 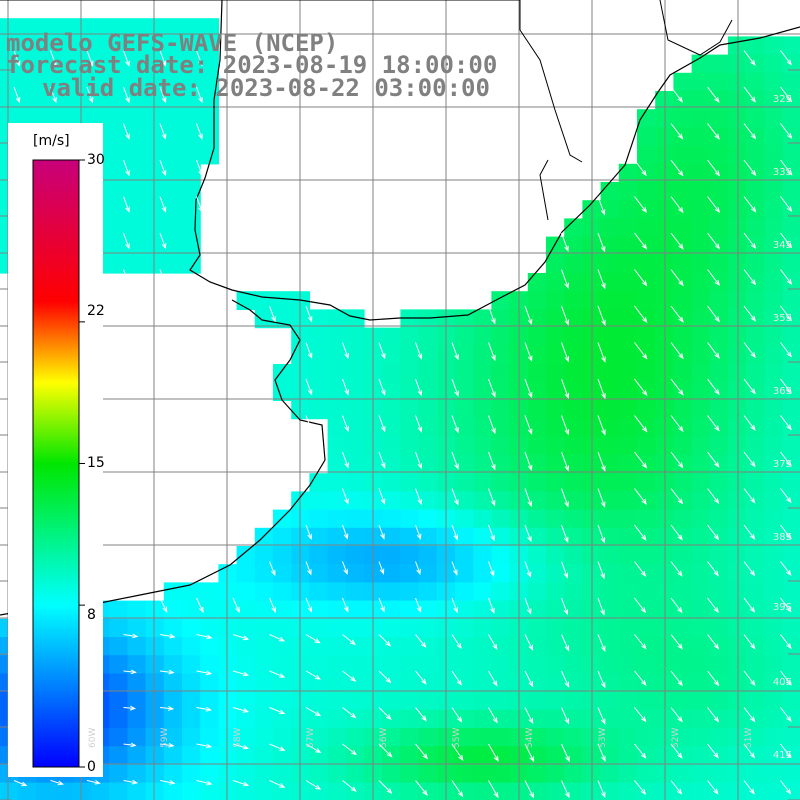 I want to click on lat-label: 33S, so click(x=782, y=172).